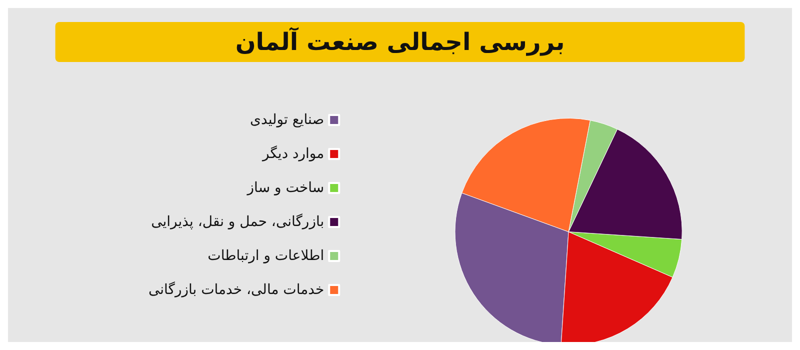  What do you see at coordinates (236, 289) in the screenshot?
I see `legend-label: خدمات مالی، خدمات بازرگانی` at bounding box center [236, 289].